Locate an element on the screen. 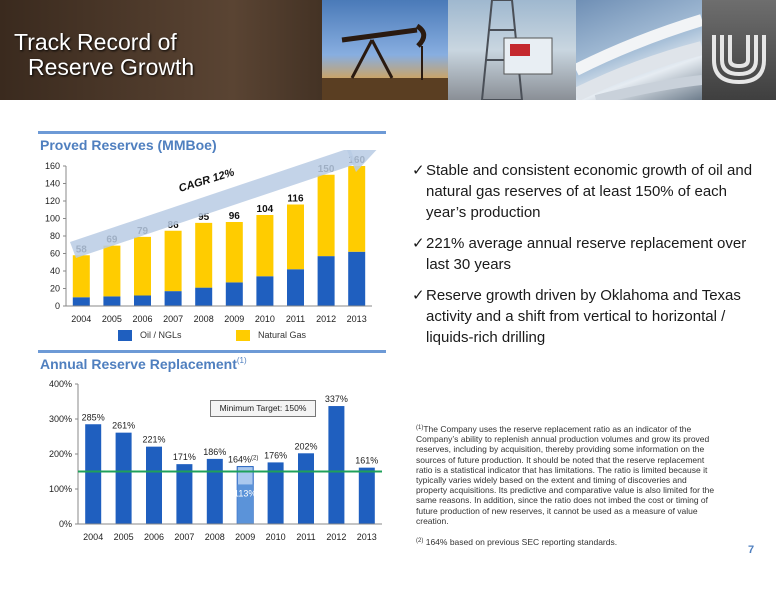 This screenshot has height=600, width=776. total-label: 95 is located at coordinates (204, 217).